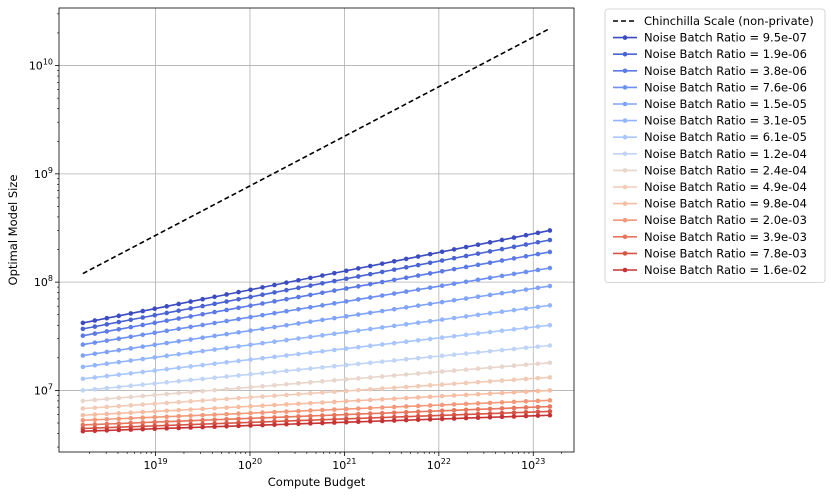 The image size is (831, 496). What do you see at coordinates (710, 270) in the screenshot?
I see `legend-entry: Noise Batch Ratio = 1.6e-02` at bounding box center [710, 270].